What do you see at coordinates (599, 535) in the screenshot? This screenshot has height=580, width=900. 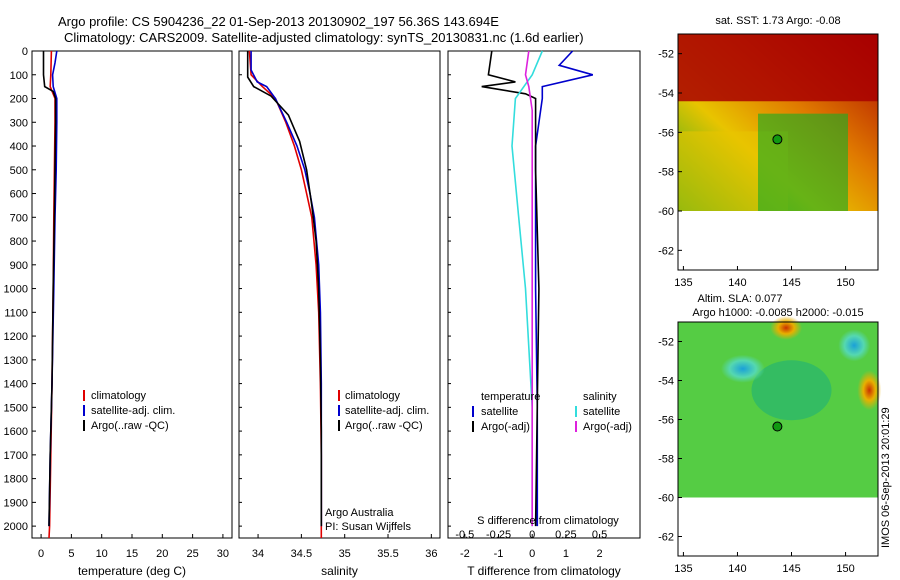 I see `s-tick-label: 0.5` at bounding box center [599, 535].